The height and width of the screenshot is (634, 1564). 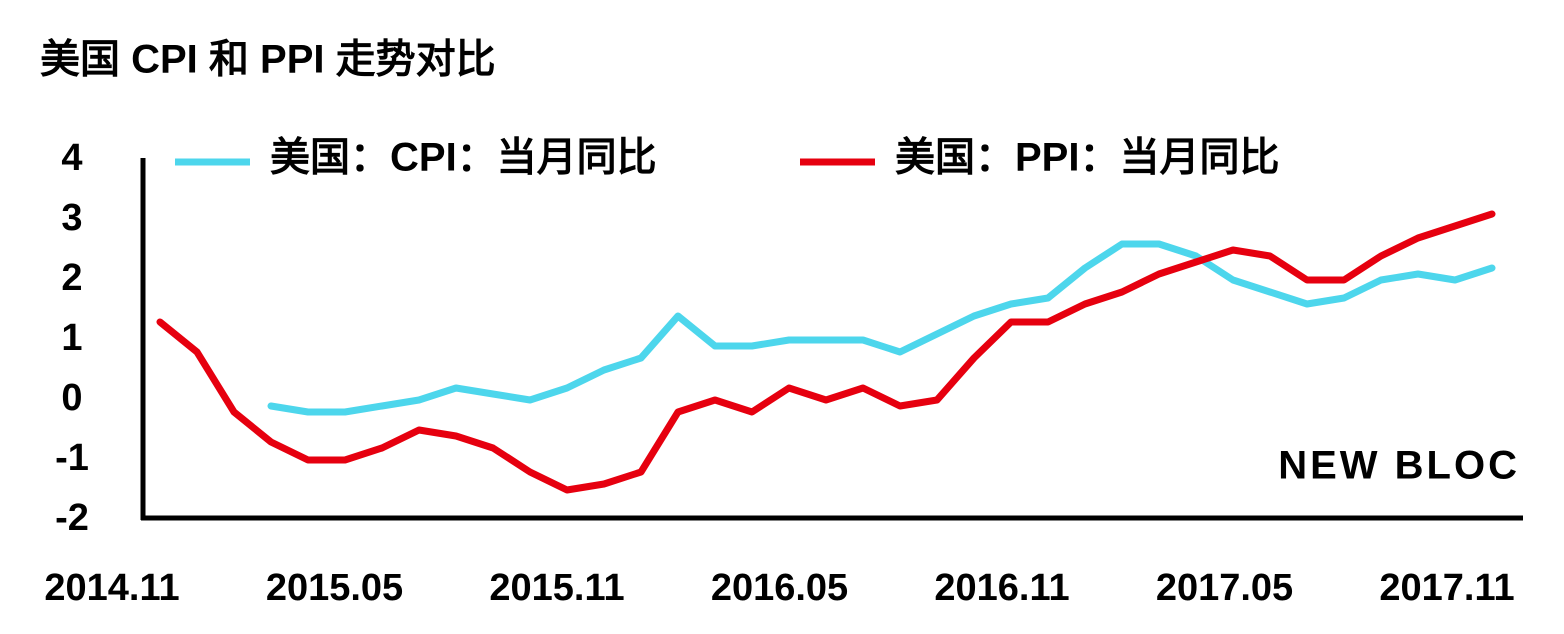 What do you see at coordinates (71, 338) in the screenshot?
I see `y-tick-label: 1` at bounding box center [71, 338].